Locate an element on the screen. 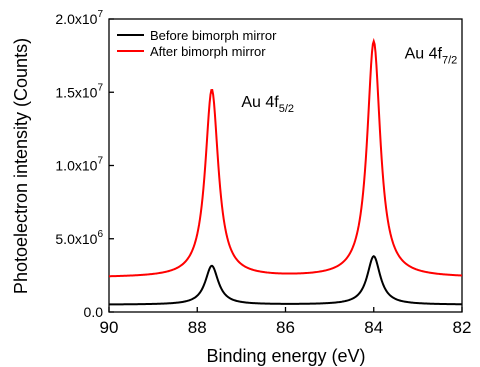  x-tick-label: 90 is located at coordinates (109, 327).